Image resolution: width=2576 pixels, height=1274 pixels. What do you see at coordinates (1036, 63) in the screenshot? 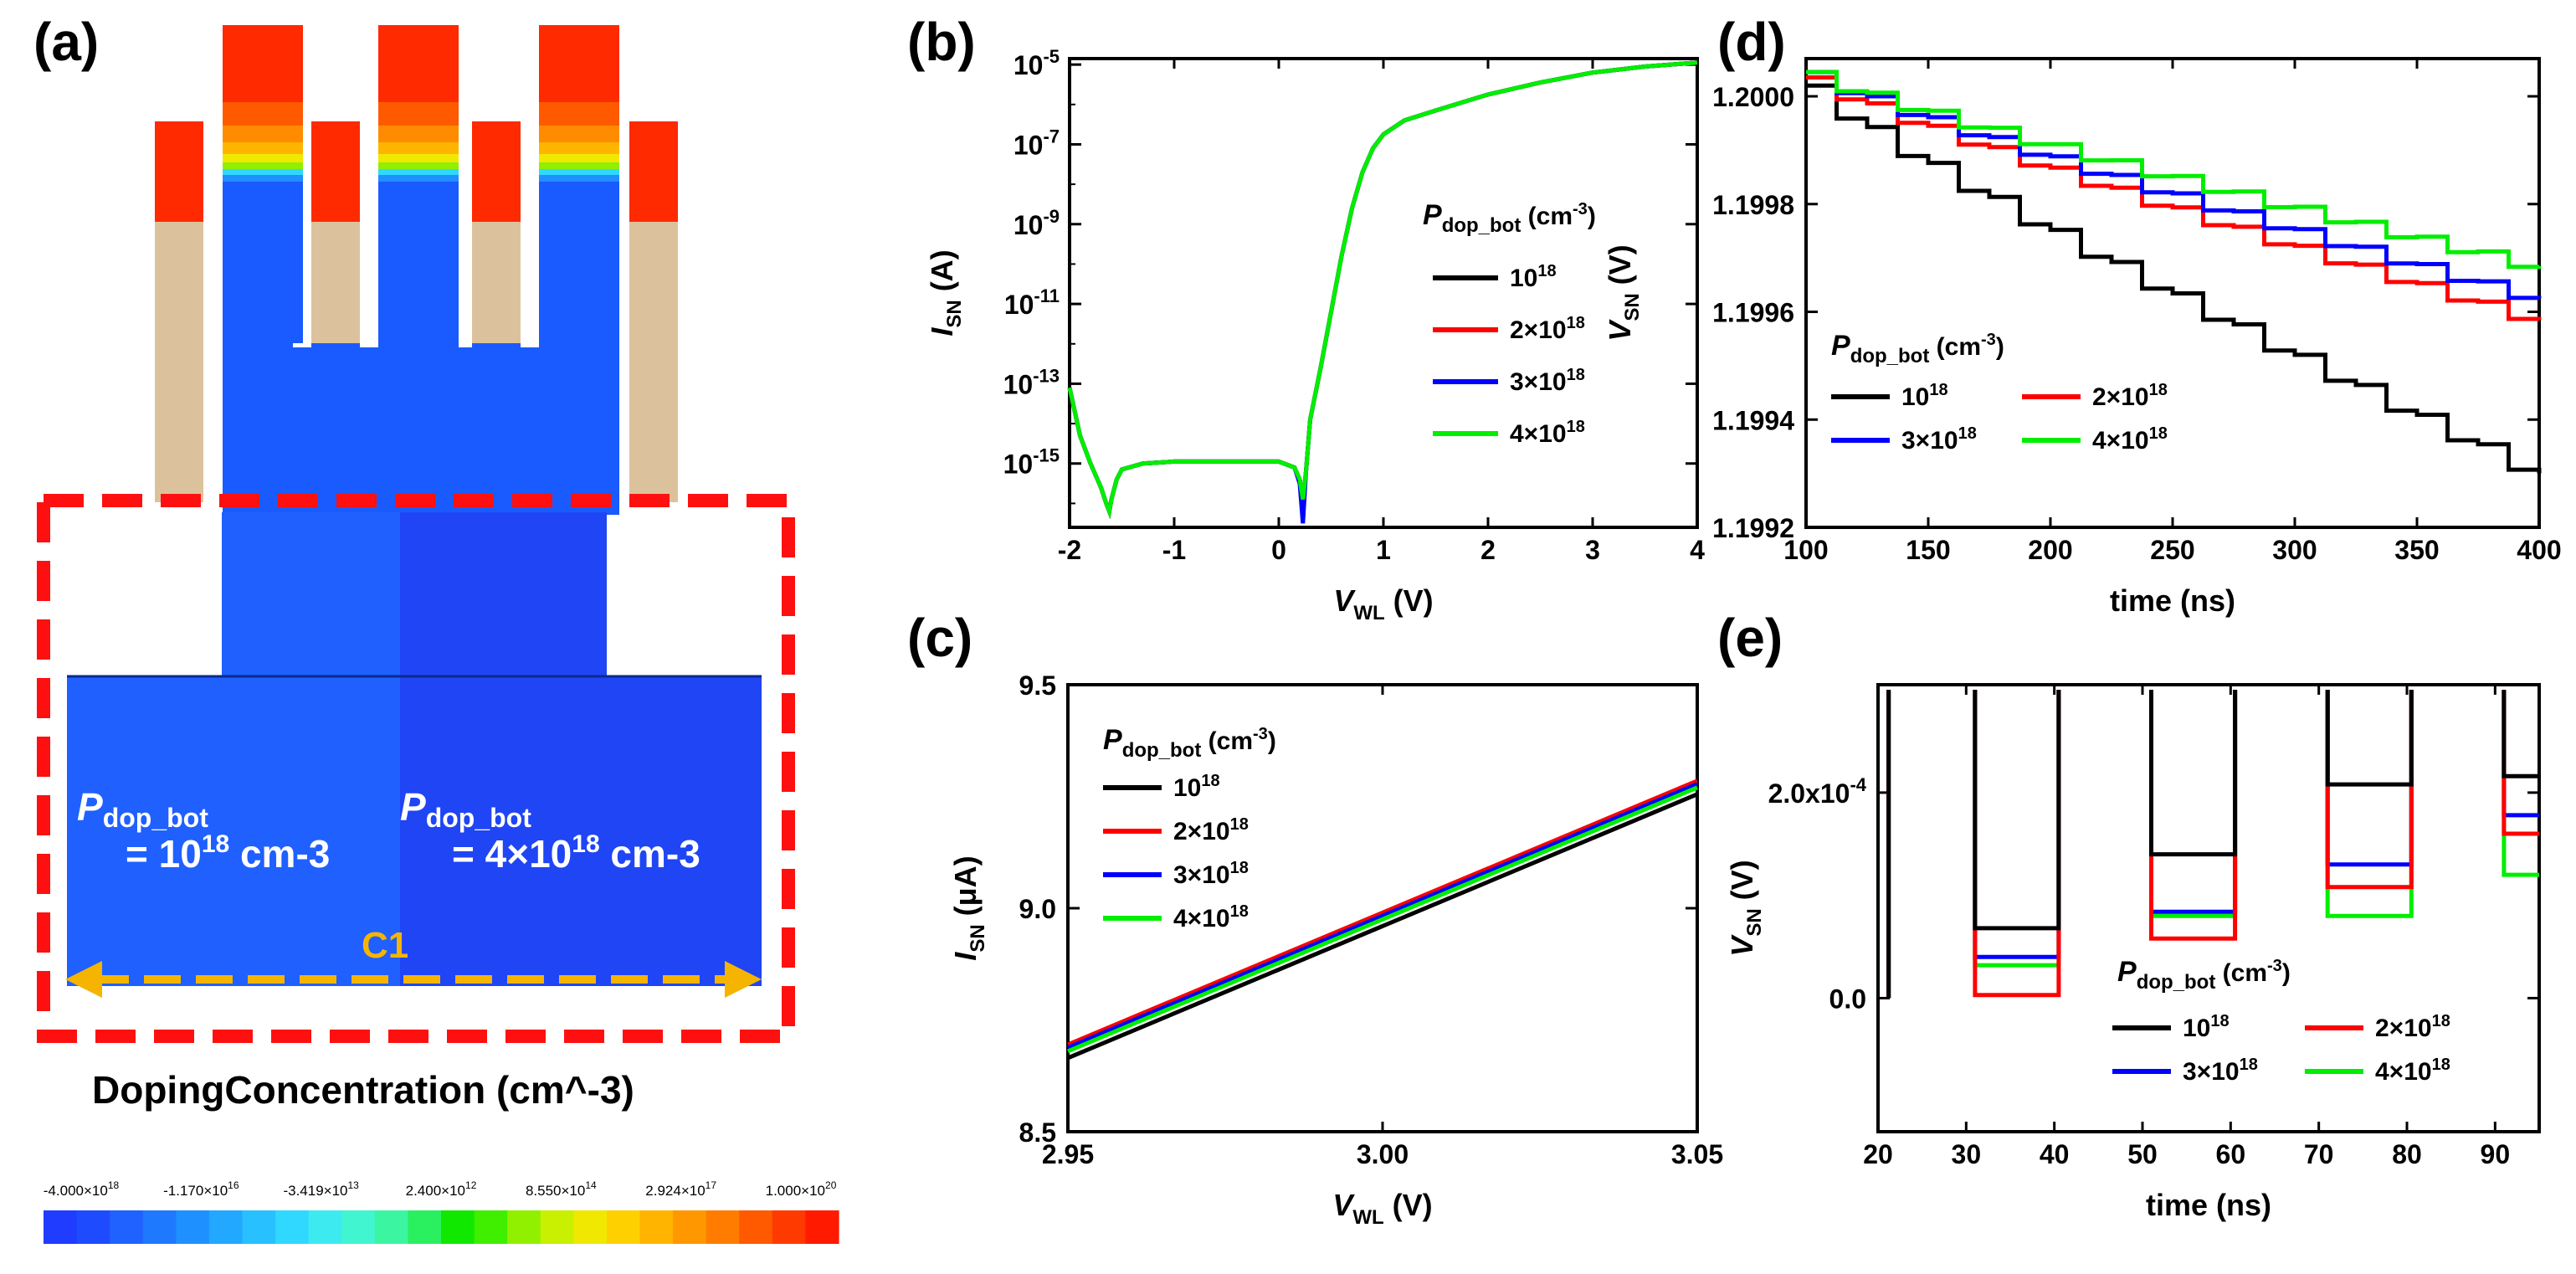
I see `y-tick-label: 10⁻⁵` at bounding box center [1036, 63].